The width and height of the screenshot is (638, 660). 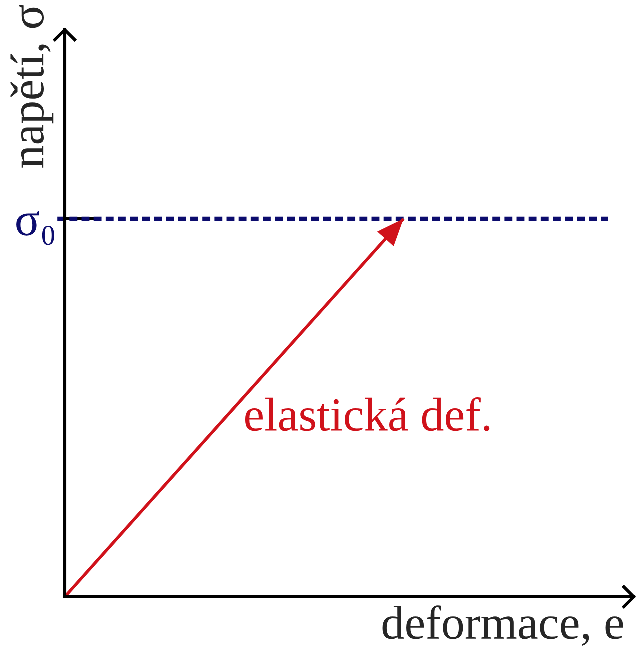 I want to click on series-label: elastická def., so click(x=367, y=414).